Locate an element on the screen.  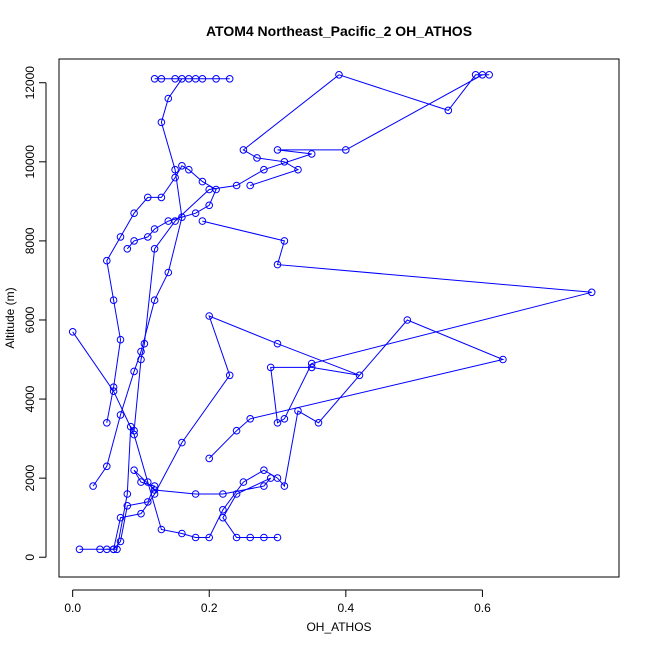
x-tick-label: 0.4 is located at coordinates (345, 608).